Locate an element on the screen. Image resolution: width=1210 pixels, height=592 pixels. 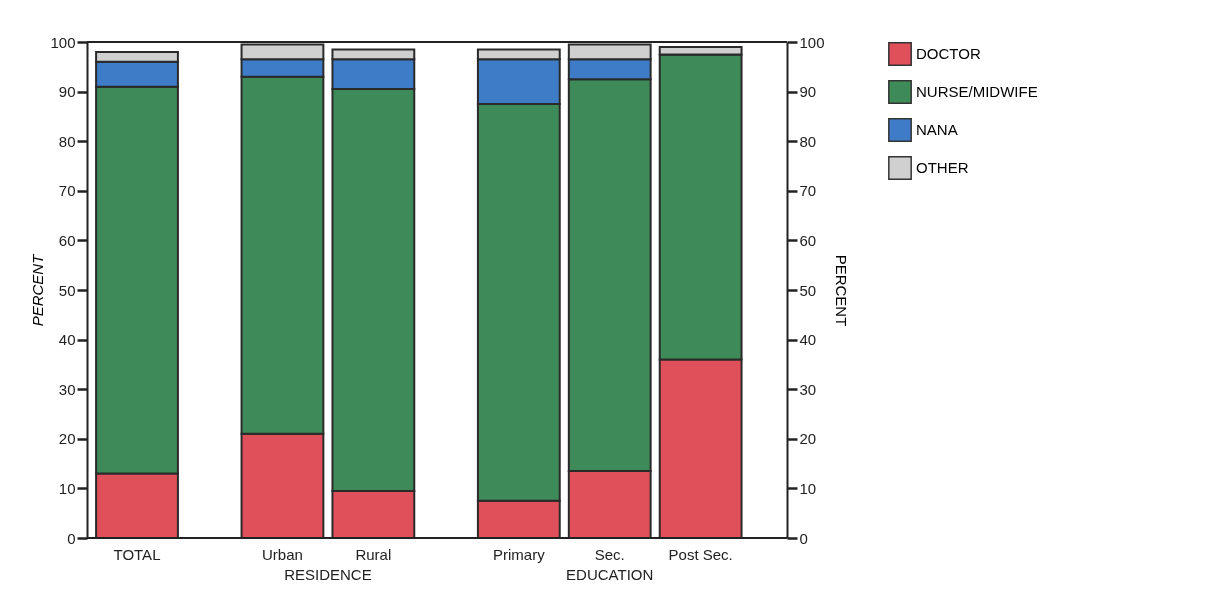
x-tick-label: Rural is located at coordinates (373, 554).